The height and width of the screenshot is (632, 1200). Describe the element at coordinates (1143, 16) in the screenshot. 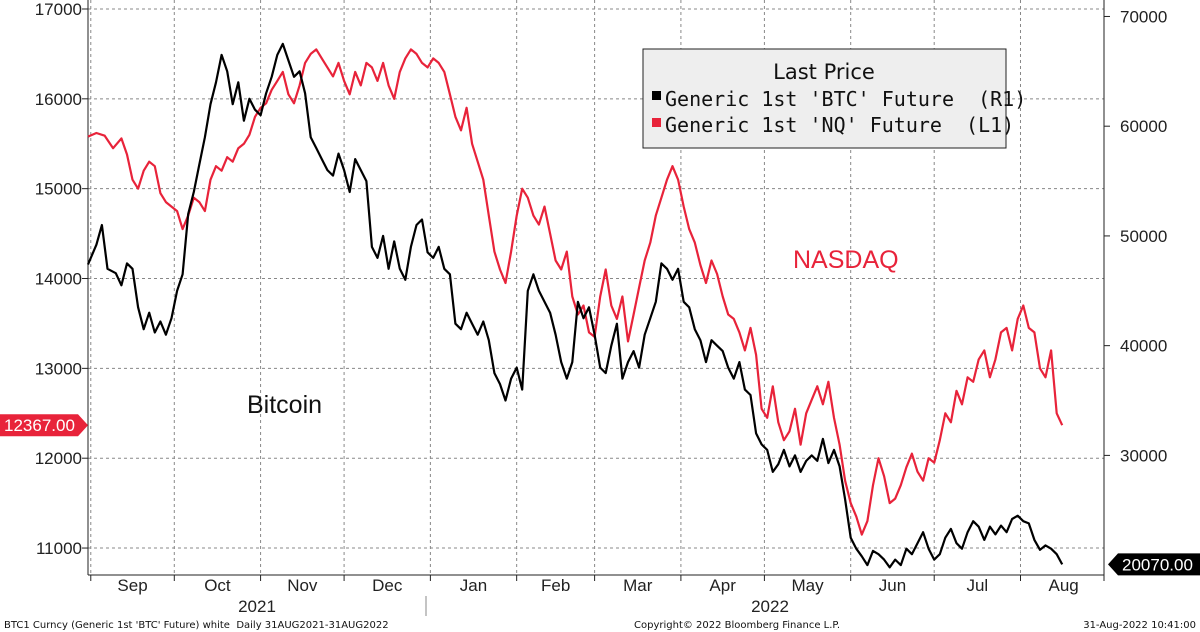

I see `right-tick-label: 70000` at that location.